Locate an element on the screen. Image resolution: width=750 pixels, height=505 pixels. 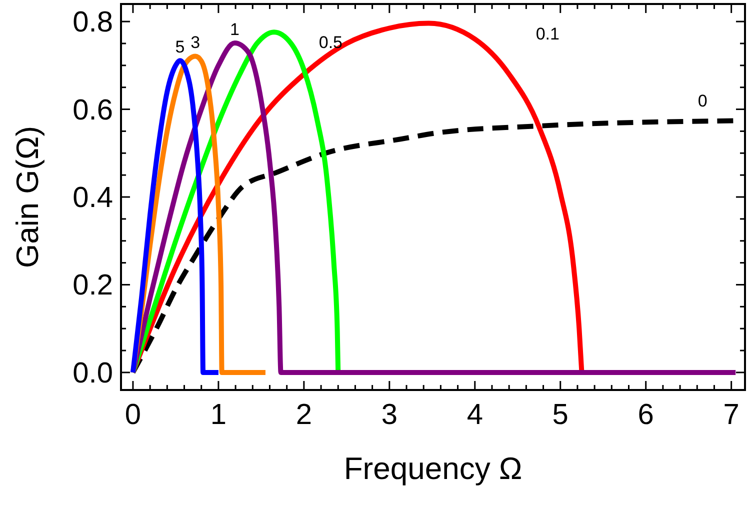
y-tick-label: 0.4 is located at coordinates (92, 198).